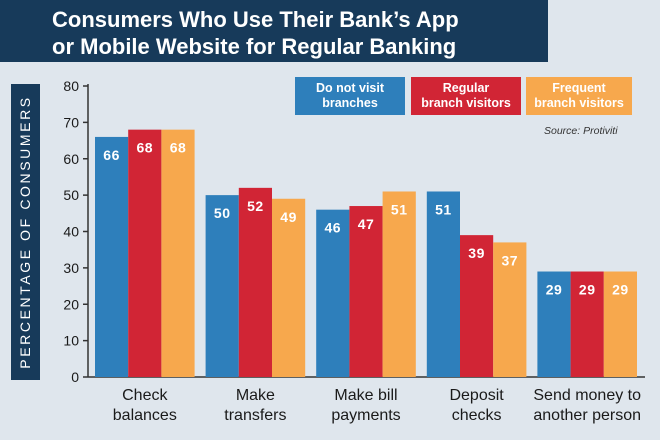 This screenshot has width=660, height=440. I want to click on legend-item: Frequent branch visitors, so click(579, 96).